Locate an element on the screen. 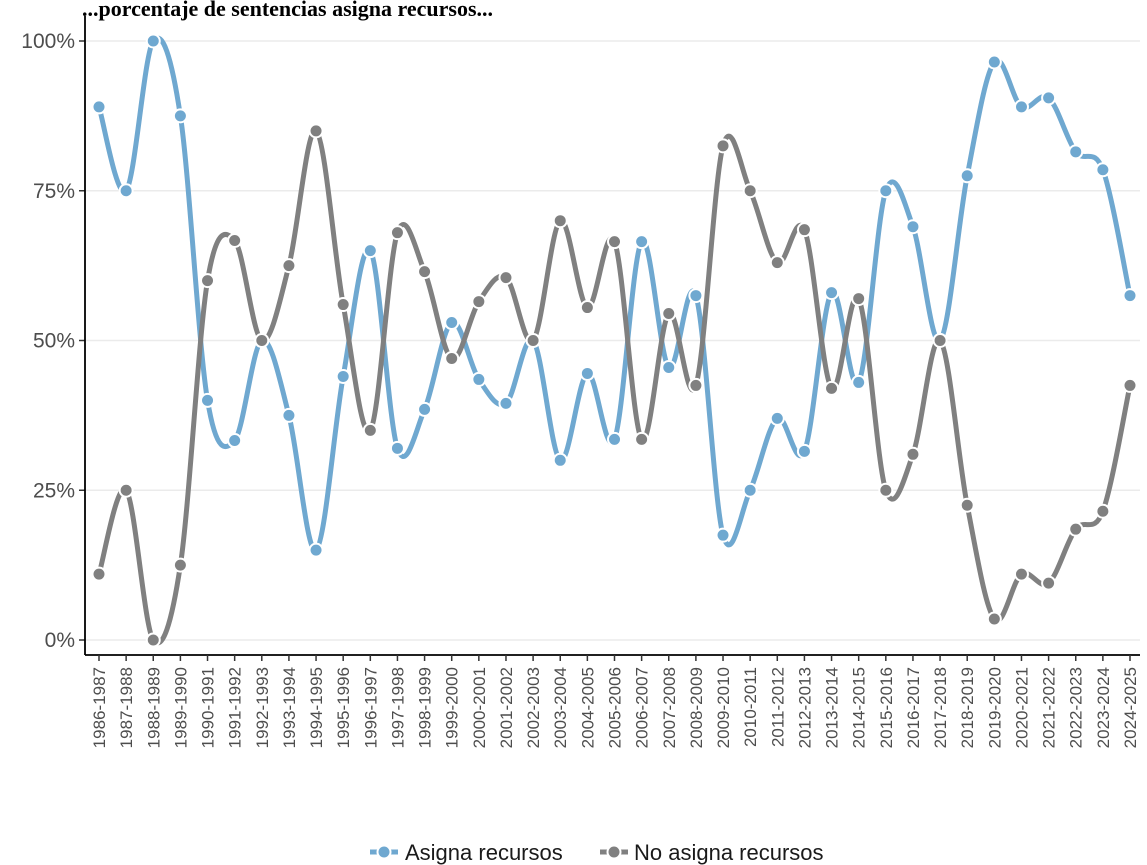  y-tick-label: 100% is located at coordinates (48, 41).